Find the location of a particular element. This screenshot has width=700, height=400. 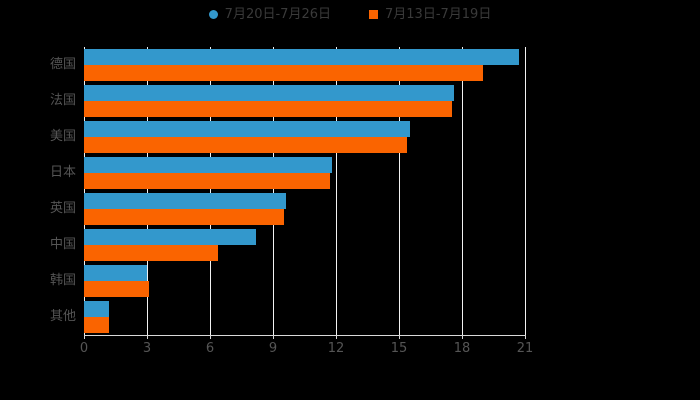

legend-label-series-a: 7月20日-7月26日 is located at coordinates (277, 14).